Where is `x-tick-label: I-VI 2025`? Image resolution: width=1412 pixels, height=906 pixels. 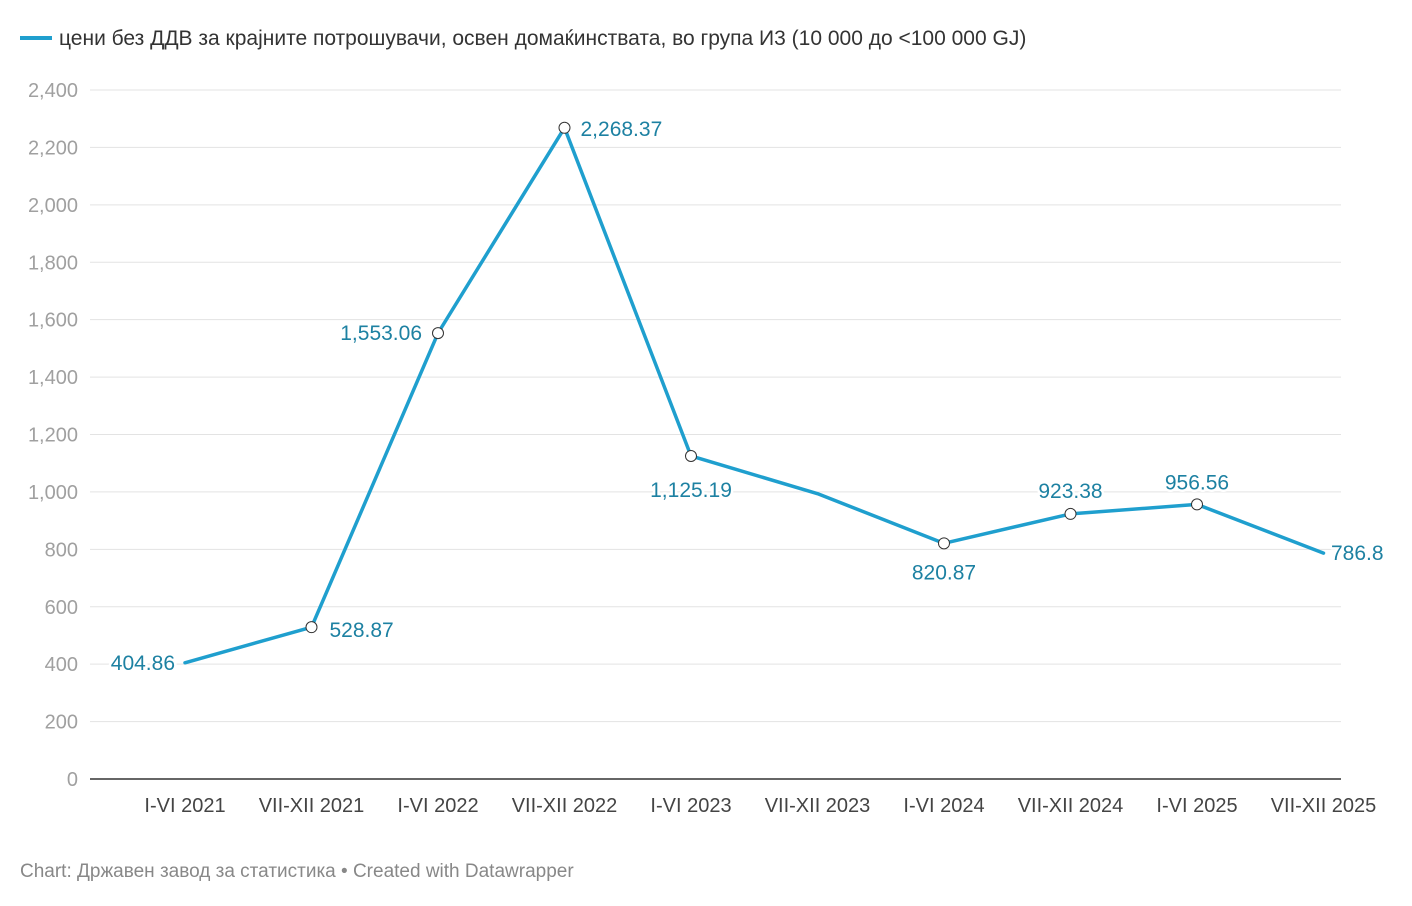 x-tick-label: I-VI 2025 is located at coordinates (1196, 806).